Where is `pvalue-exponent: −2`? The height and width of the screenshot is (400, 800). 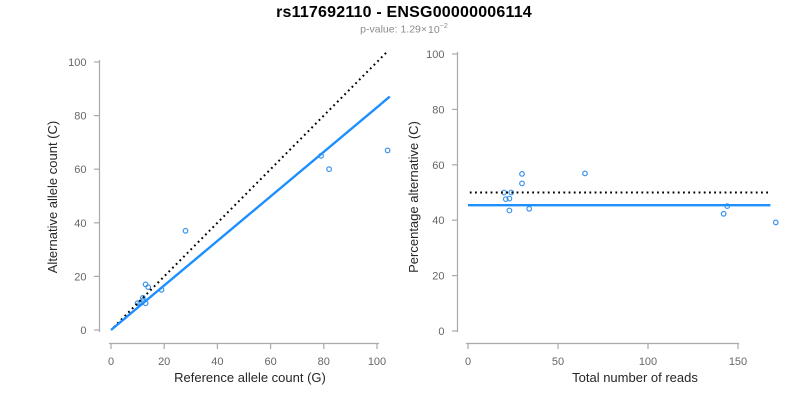 pvalue-exponent: −2 is located at coordinates (443, 26).